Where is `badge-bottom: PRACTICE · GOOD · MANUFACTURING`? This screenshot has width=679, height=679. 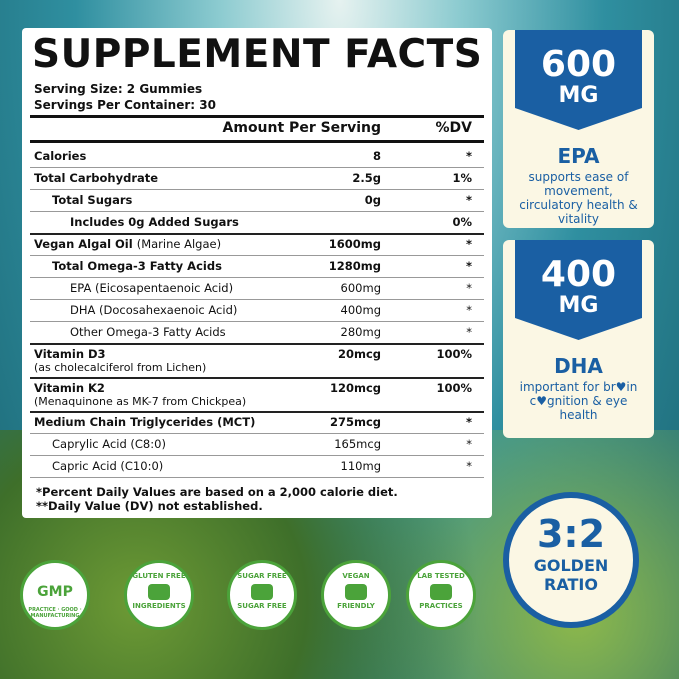 badge-bottom: PRACTICE · GOOD · MANUFACTURING is located at coordinates (55, 613).